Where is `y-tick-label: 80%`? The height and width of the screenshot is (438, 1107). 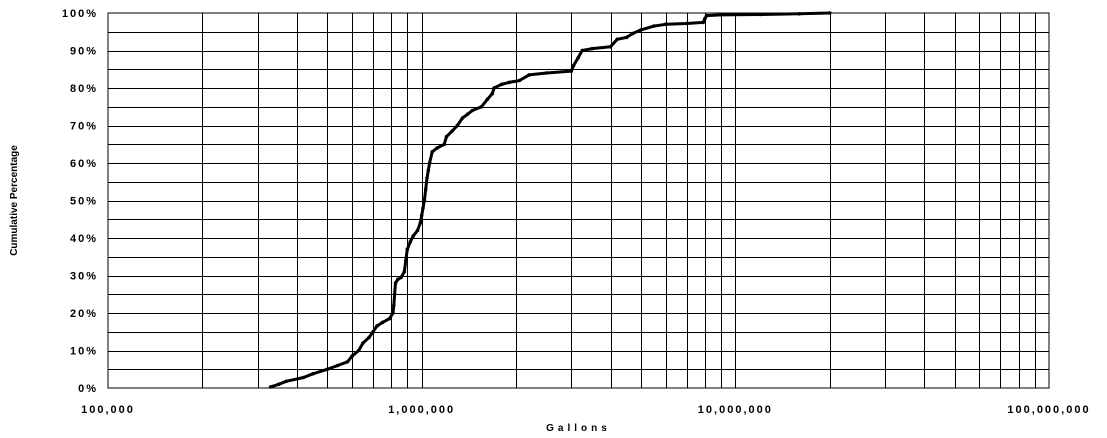
y-tick-label: 80% is located at coordinates (84, 89).